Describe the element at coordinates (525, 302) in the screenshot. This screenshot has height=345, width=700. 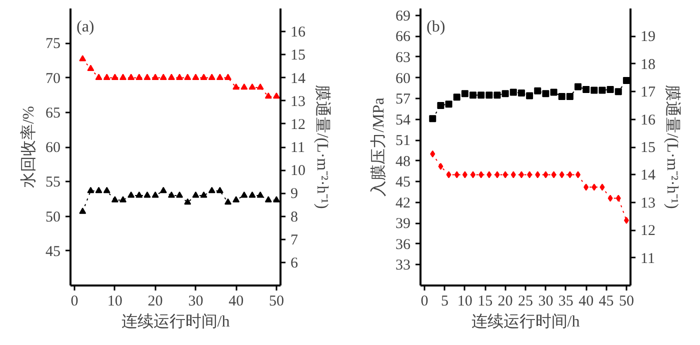
I see `x-tick-label: 25` at that location.